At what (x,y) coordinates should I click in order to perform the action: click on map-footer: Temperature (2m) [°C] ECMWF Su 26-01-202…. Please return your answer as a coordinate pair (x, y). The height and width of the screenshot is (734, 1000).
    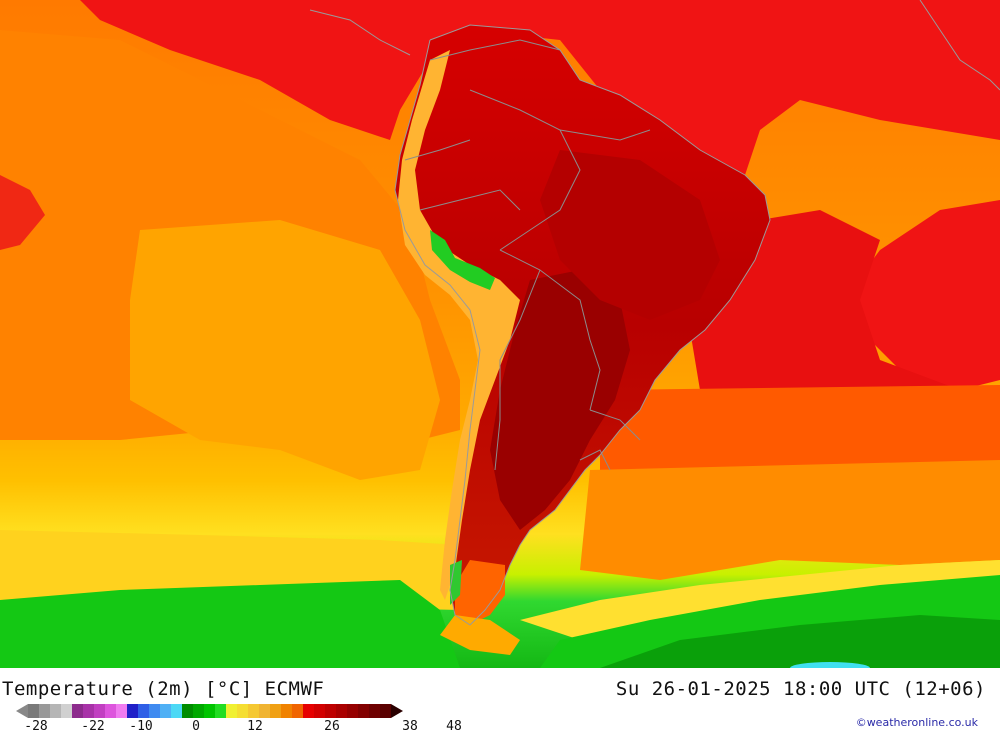
    Looking at the image, I should click on (500, 701).